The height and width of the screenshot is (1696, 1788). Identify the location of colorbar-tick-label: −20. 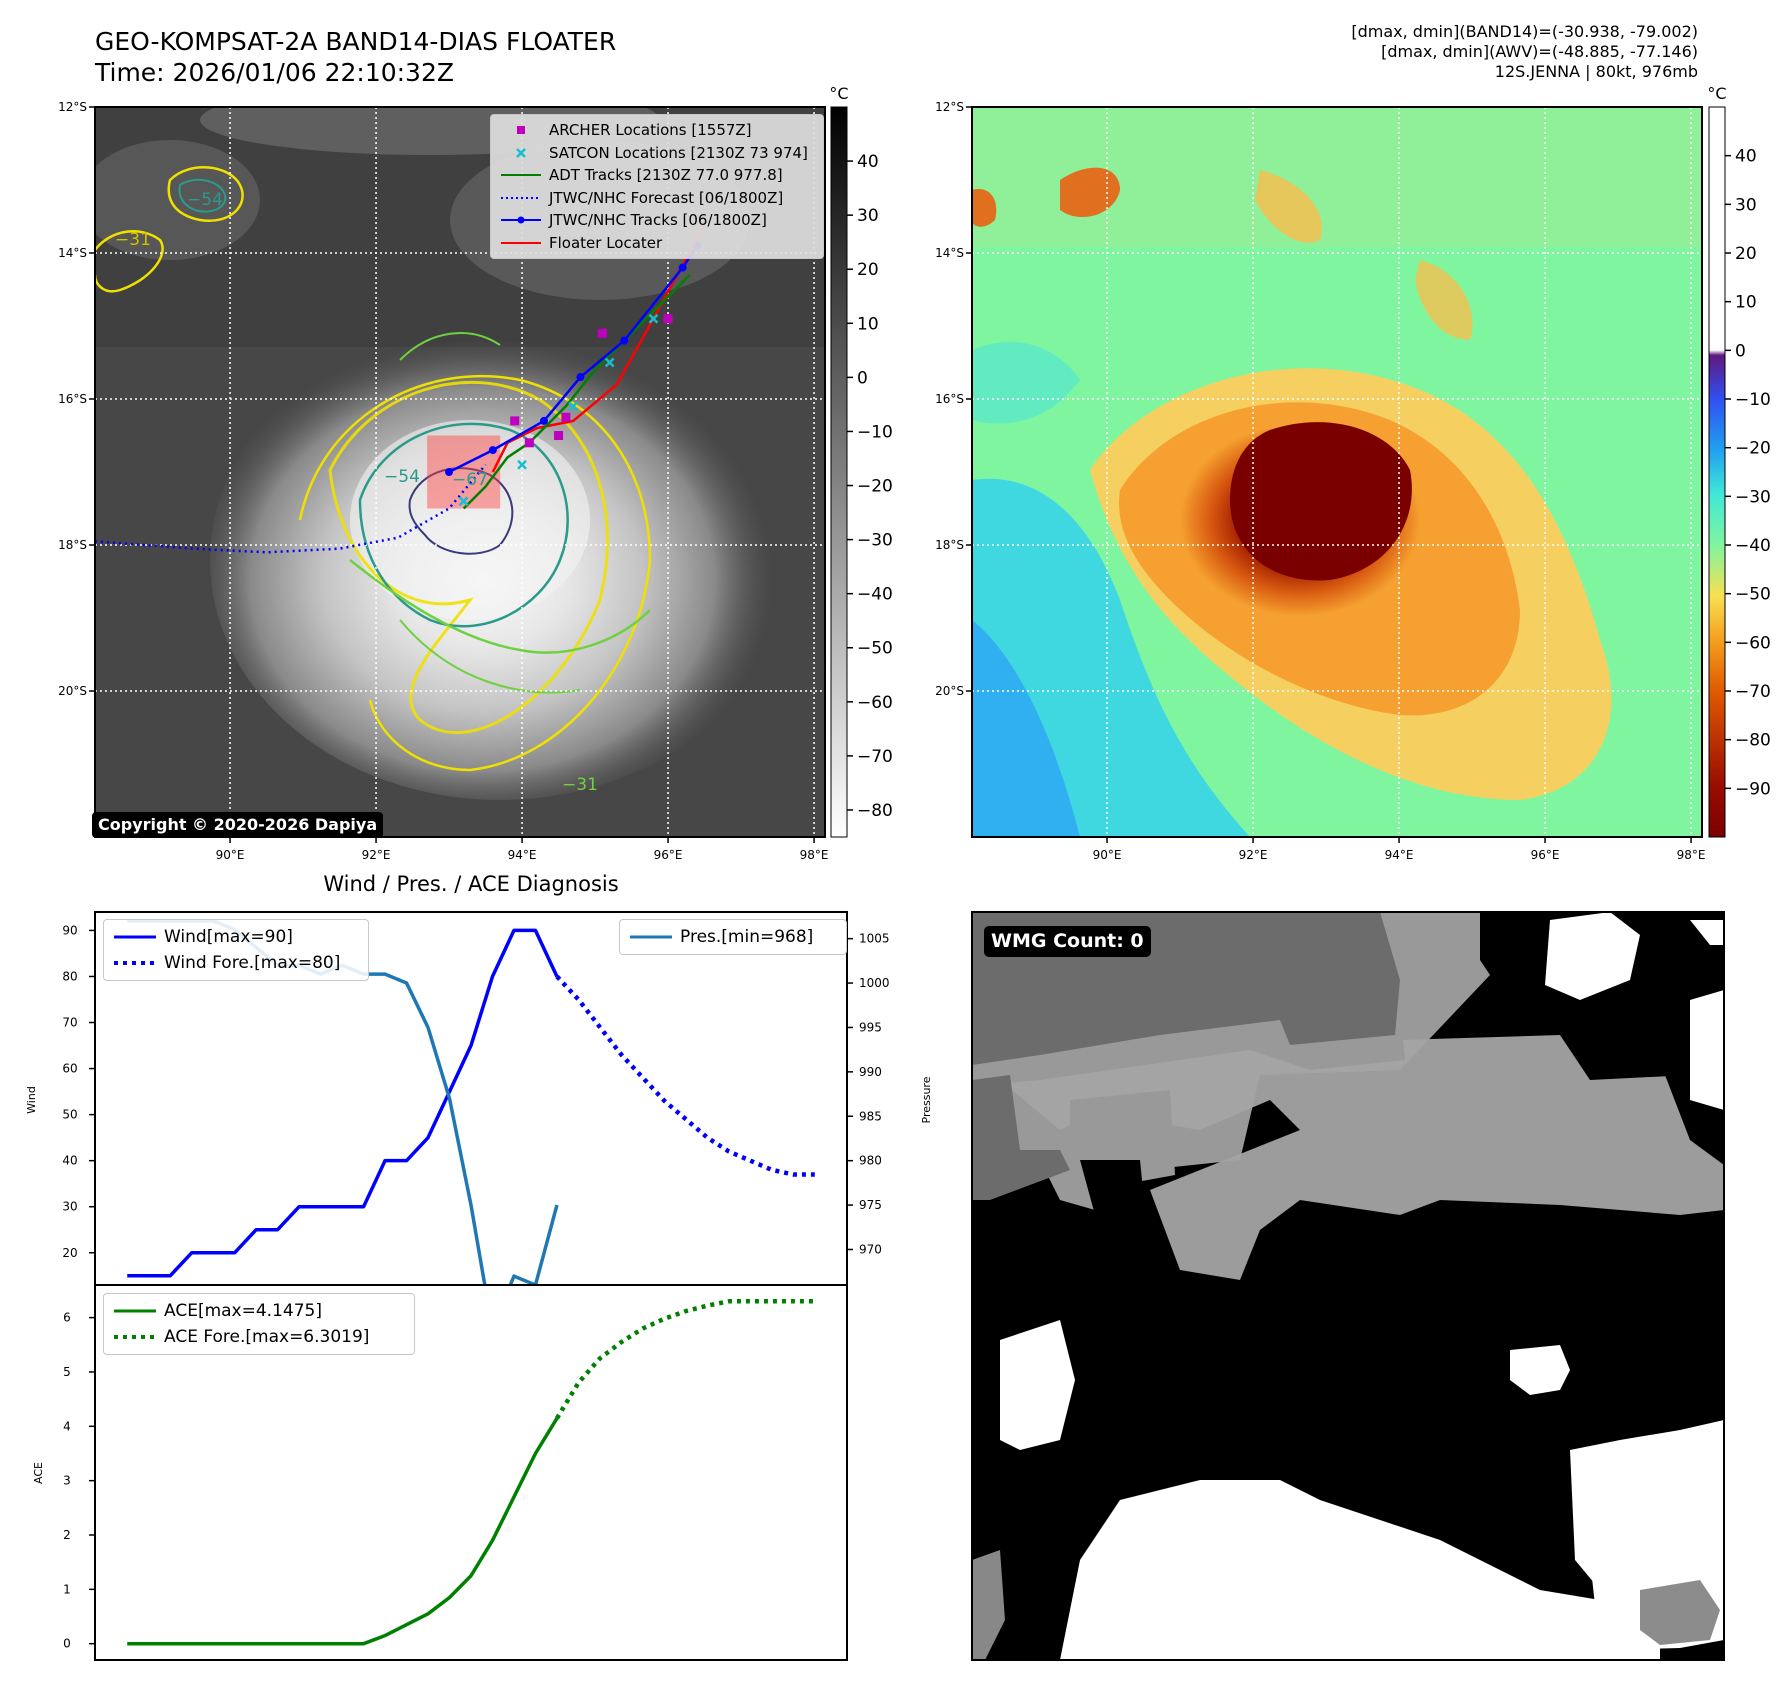
(875, 487).